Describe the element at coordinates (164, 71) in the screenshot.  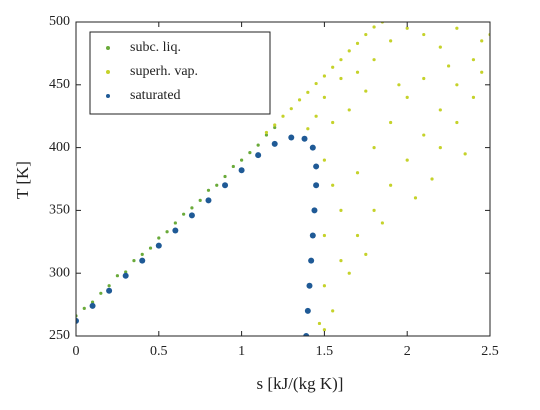
I see `legend-label: superh. vap.` at that location.